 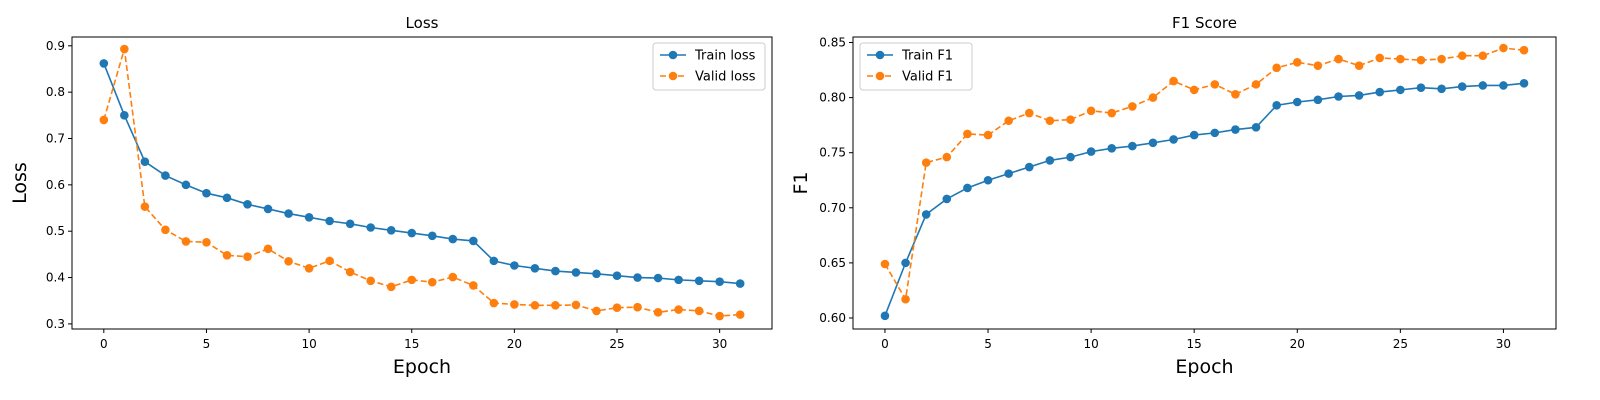 I want to click on f1-y-tick-label: 0.60, so click(x=832, y=318).